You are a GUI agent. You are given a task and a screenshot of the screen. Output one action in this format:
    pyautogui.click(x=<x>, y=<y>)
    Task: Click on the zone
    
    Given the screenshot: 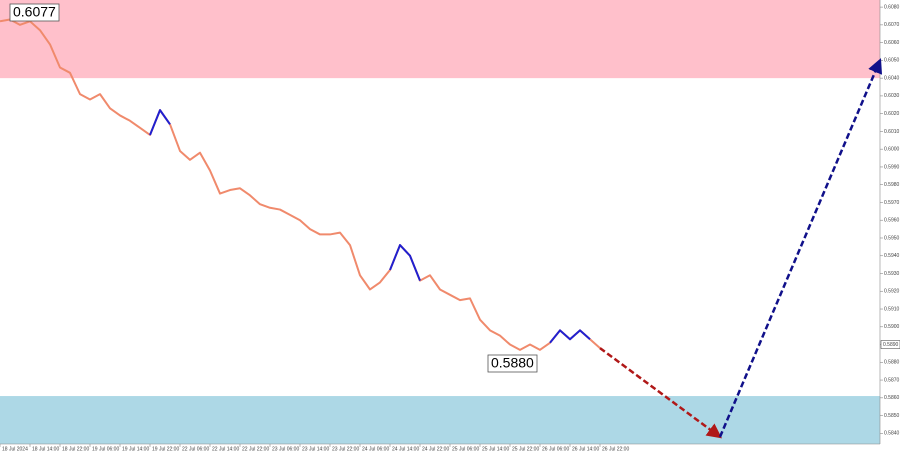 What is the action you would take?
    pyautogui.click(x=440, y=420)
    